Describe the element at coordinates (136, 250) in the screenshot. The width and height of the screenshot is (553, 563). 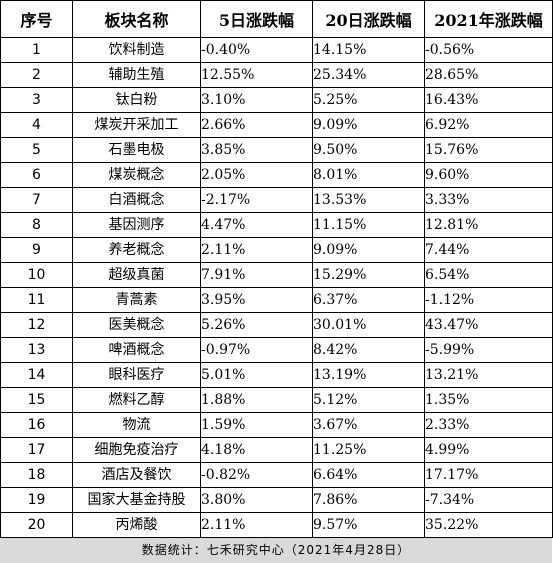
I see `cell-sector-name: 养老概念` at that location.